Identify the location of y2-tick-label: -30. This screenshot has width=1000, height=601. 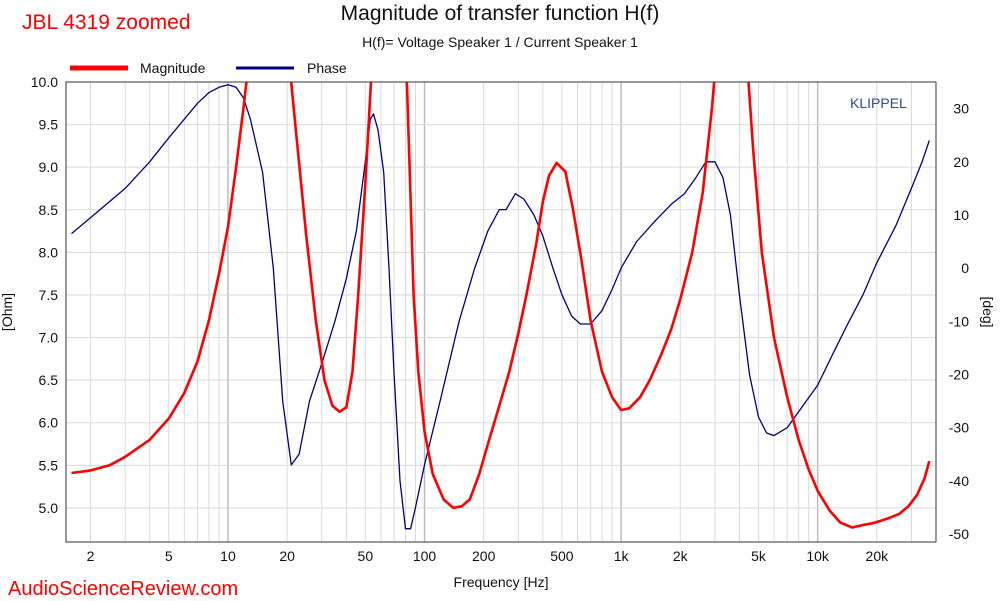
(959, 428).